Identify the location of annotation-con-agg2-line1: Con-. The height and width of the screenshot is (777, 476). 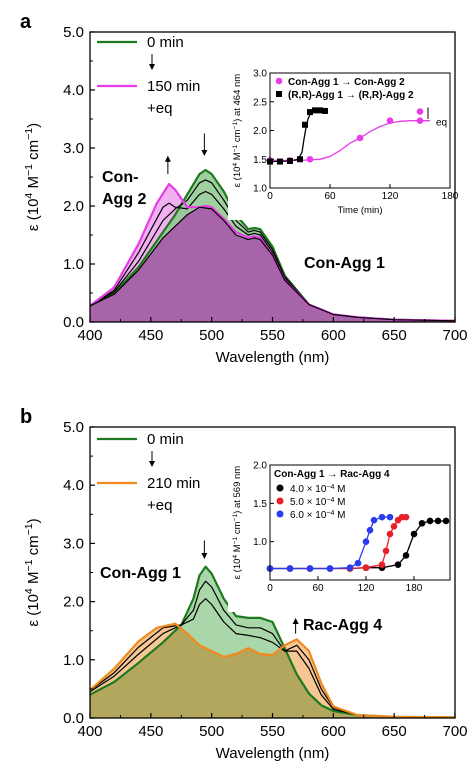
(120, 177).